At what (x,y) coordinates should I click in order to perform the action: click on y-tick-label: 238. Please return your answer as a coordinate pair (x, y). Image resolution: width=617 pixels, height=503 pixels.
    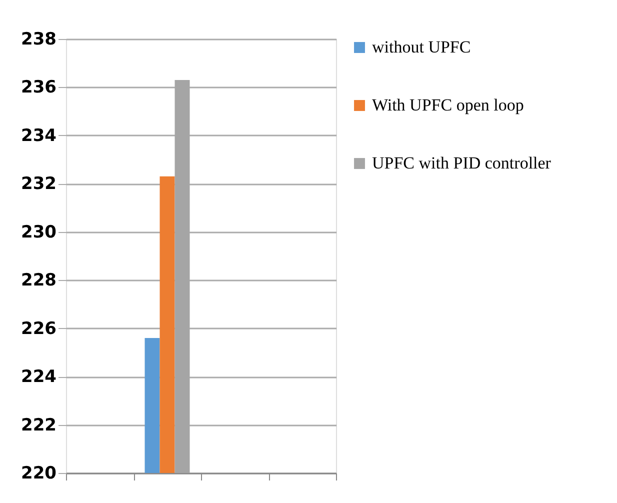
    Looking at the image, I should click on (38, 40).